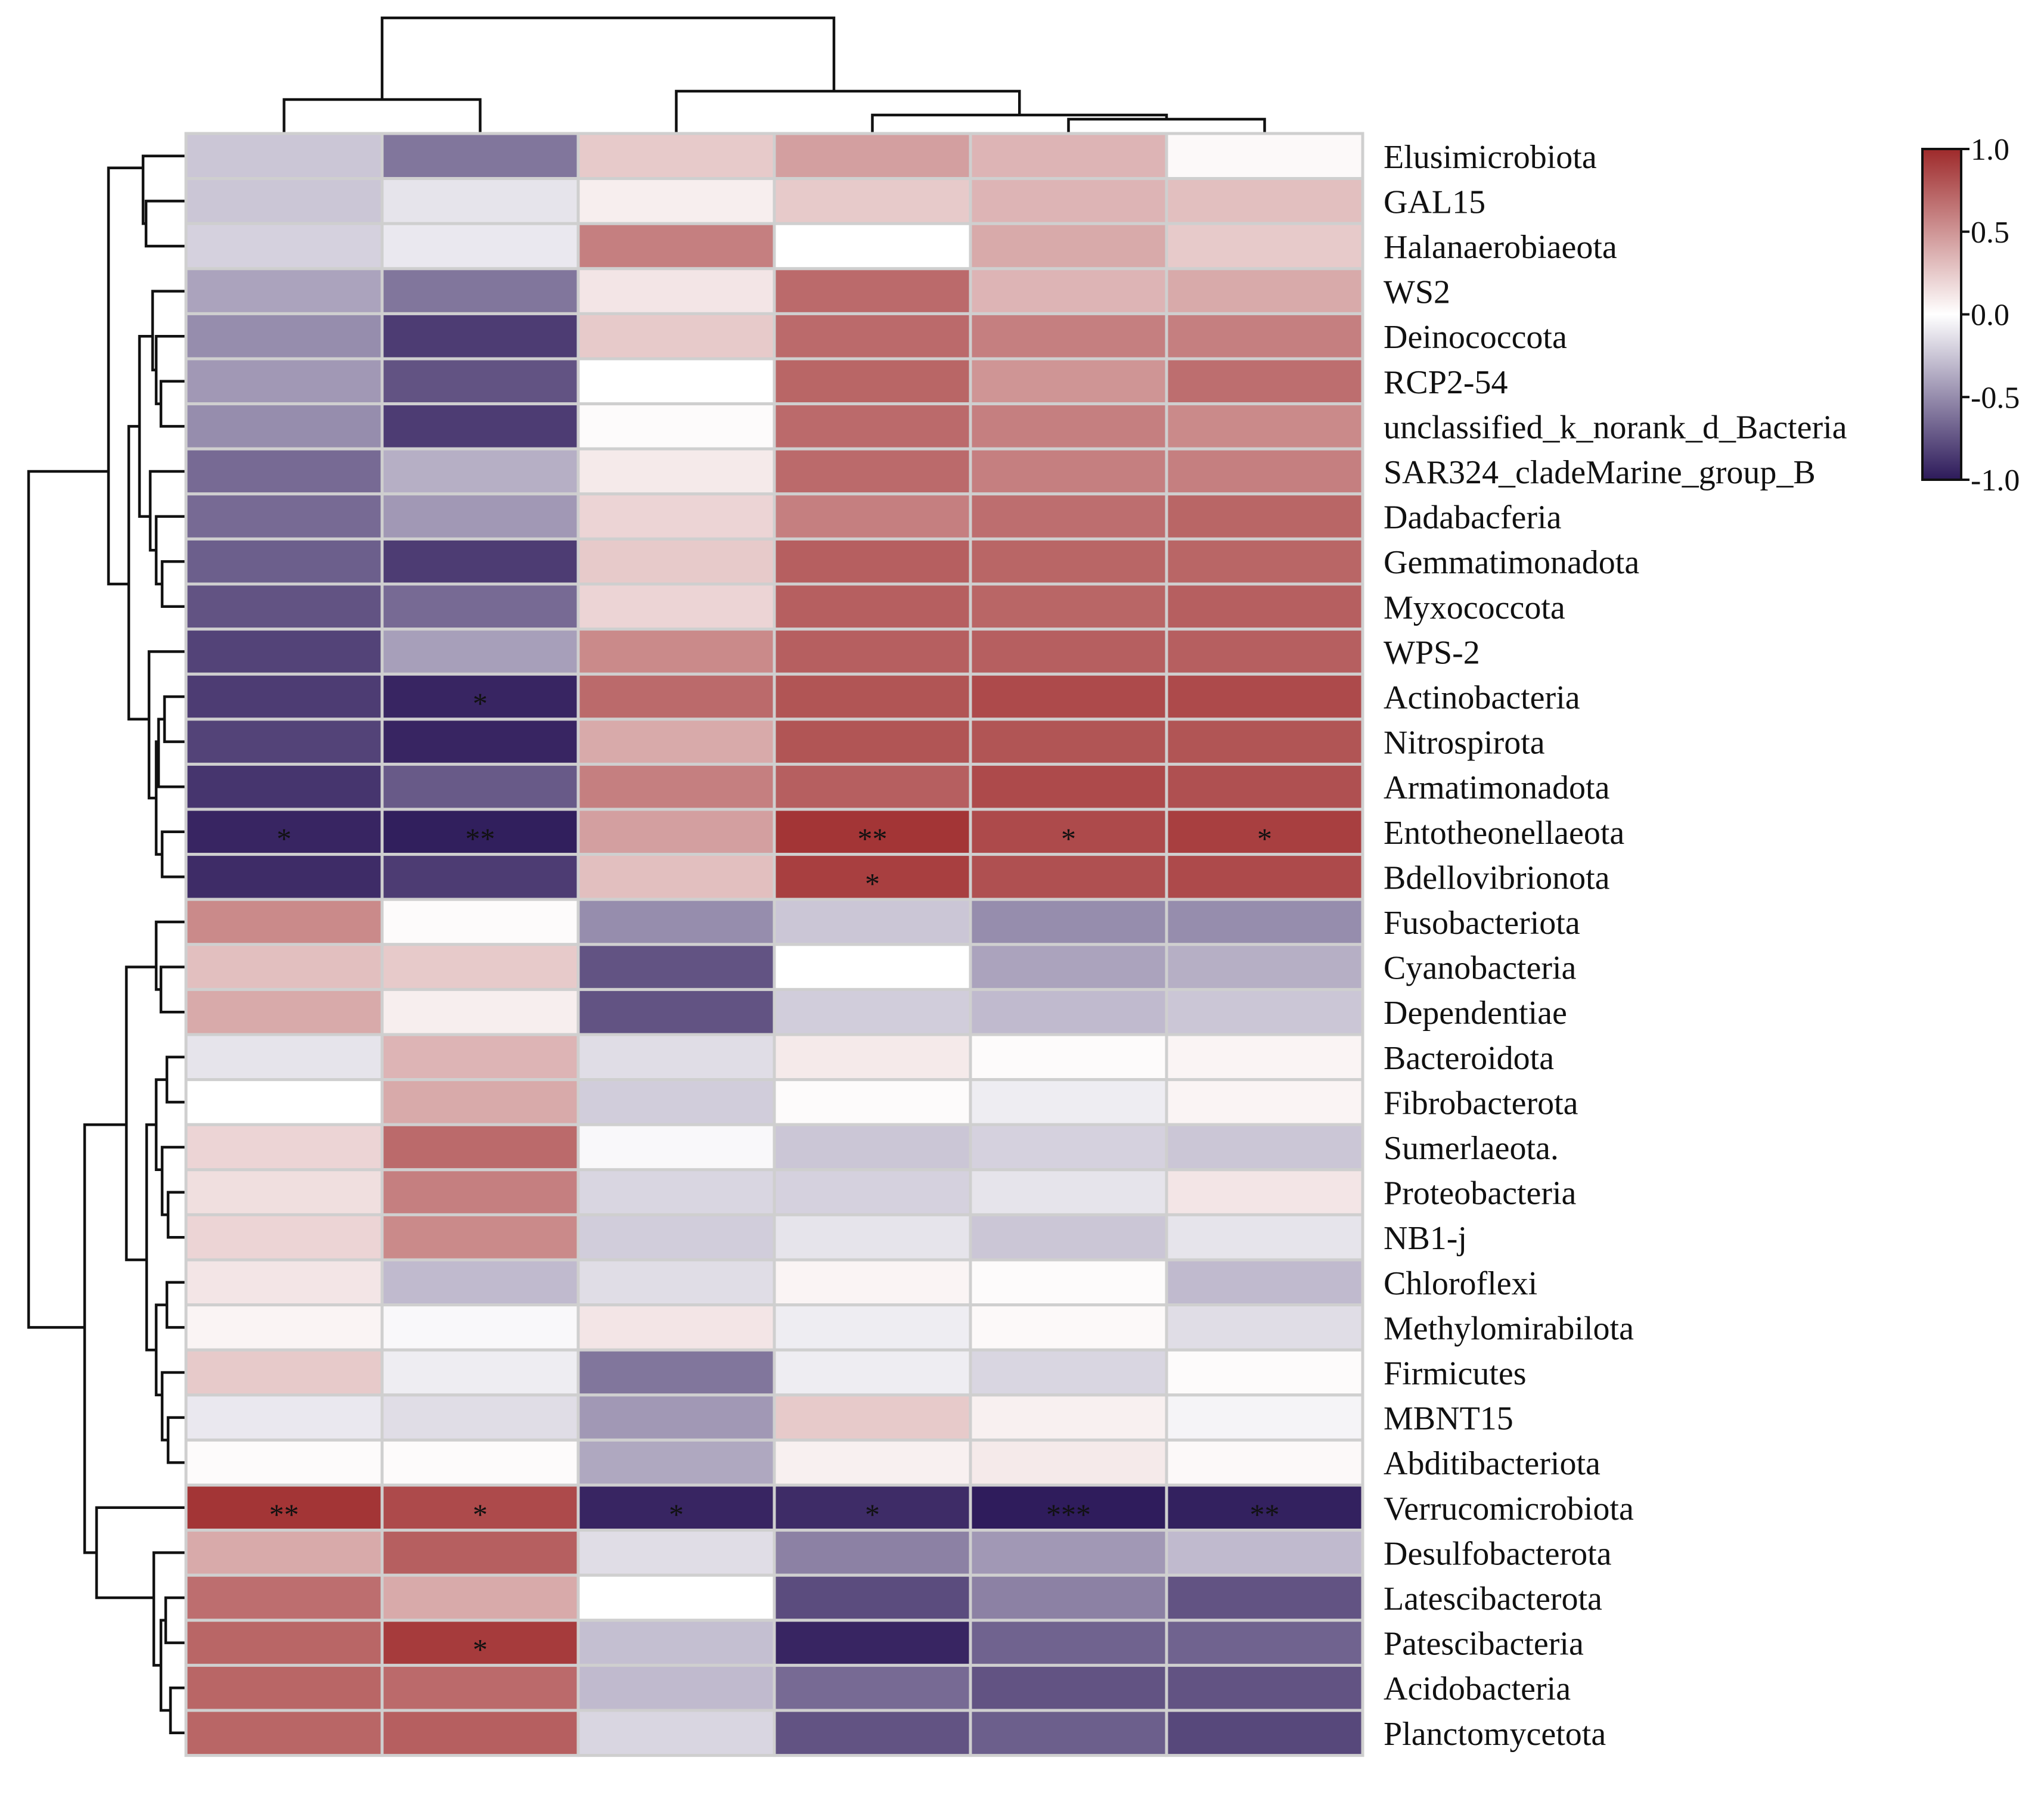  What do you see at coordinates (480, 1514) in the screenshot?
I see `significance-marker: *` at bounding box center [480, 1514].